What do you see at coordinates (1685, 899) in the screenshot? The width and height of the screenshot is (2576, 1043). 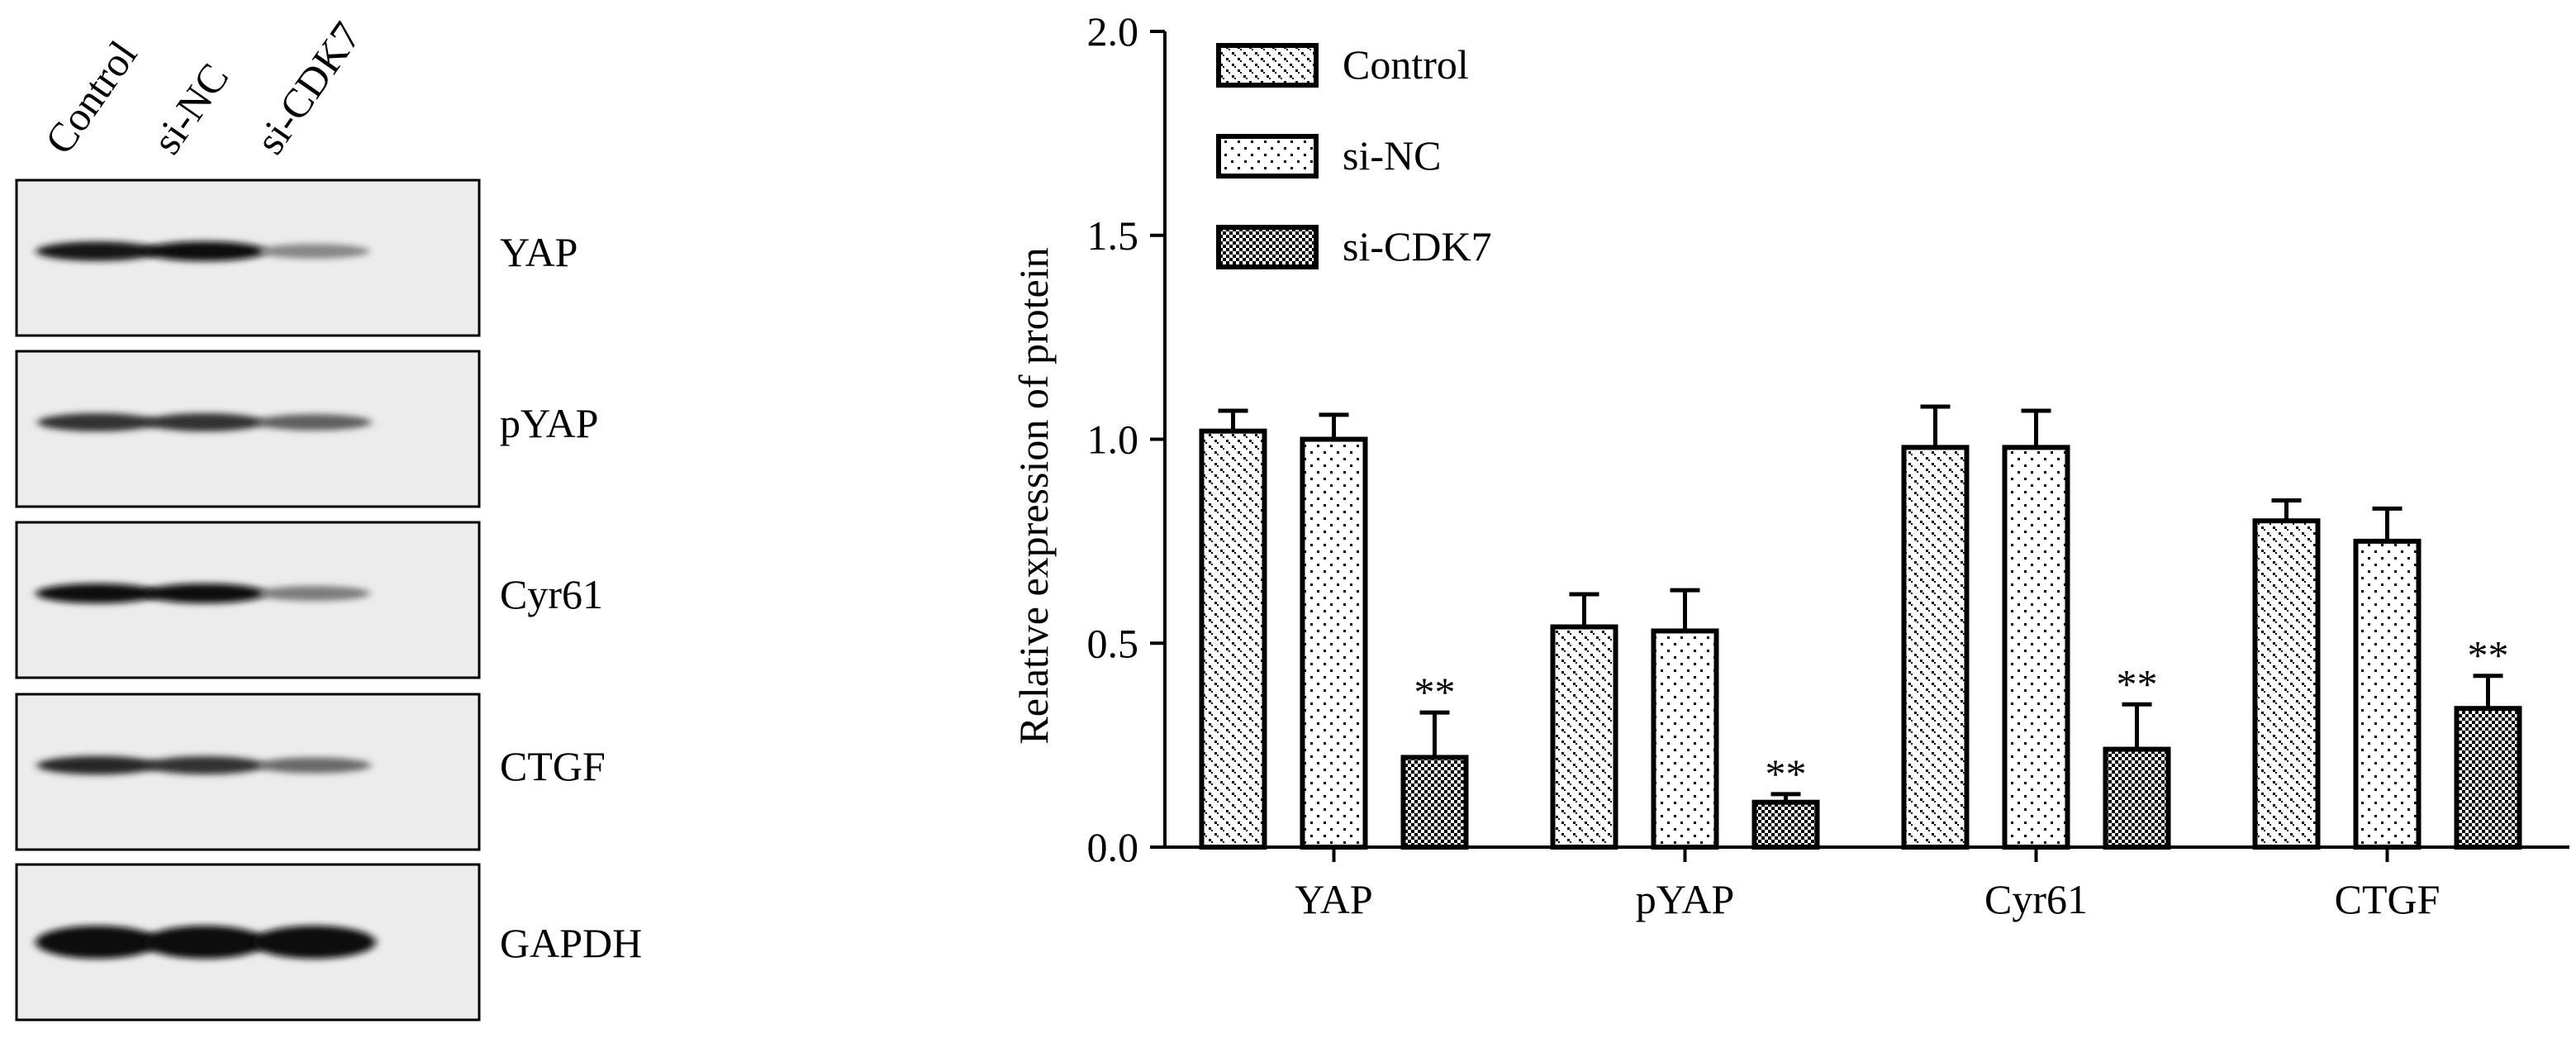 I see `x-tick-label-pyap: pYAP` at bounding box center [1685, 899].